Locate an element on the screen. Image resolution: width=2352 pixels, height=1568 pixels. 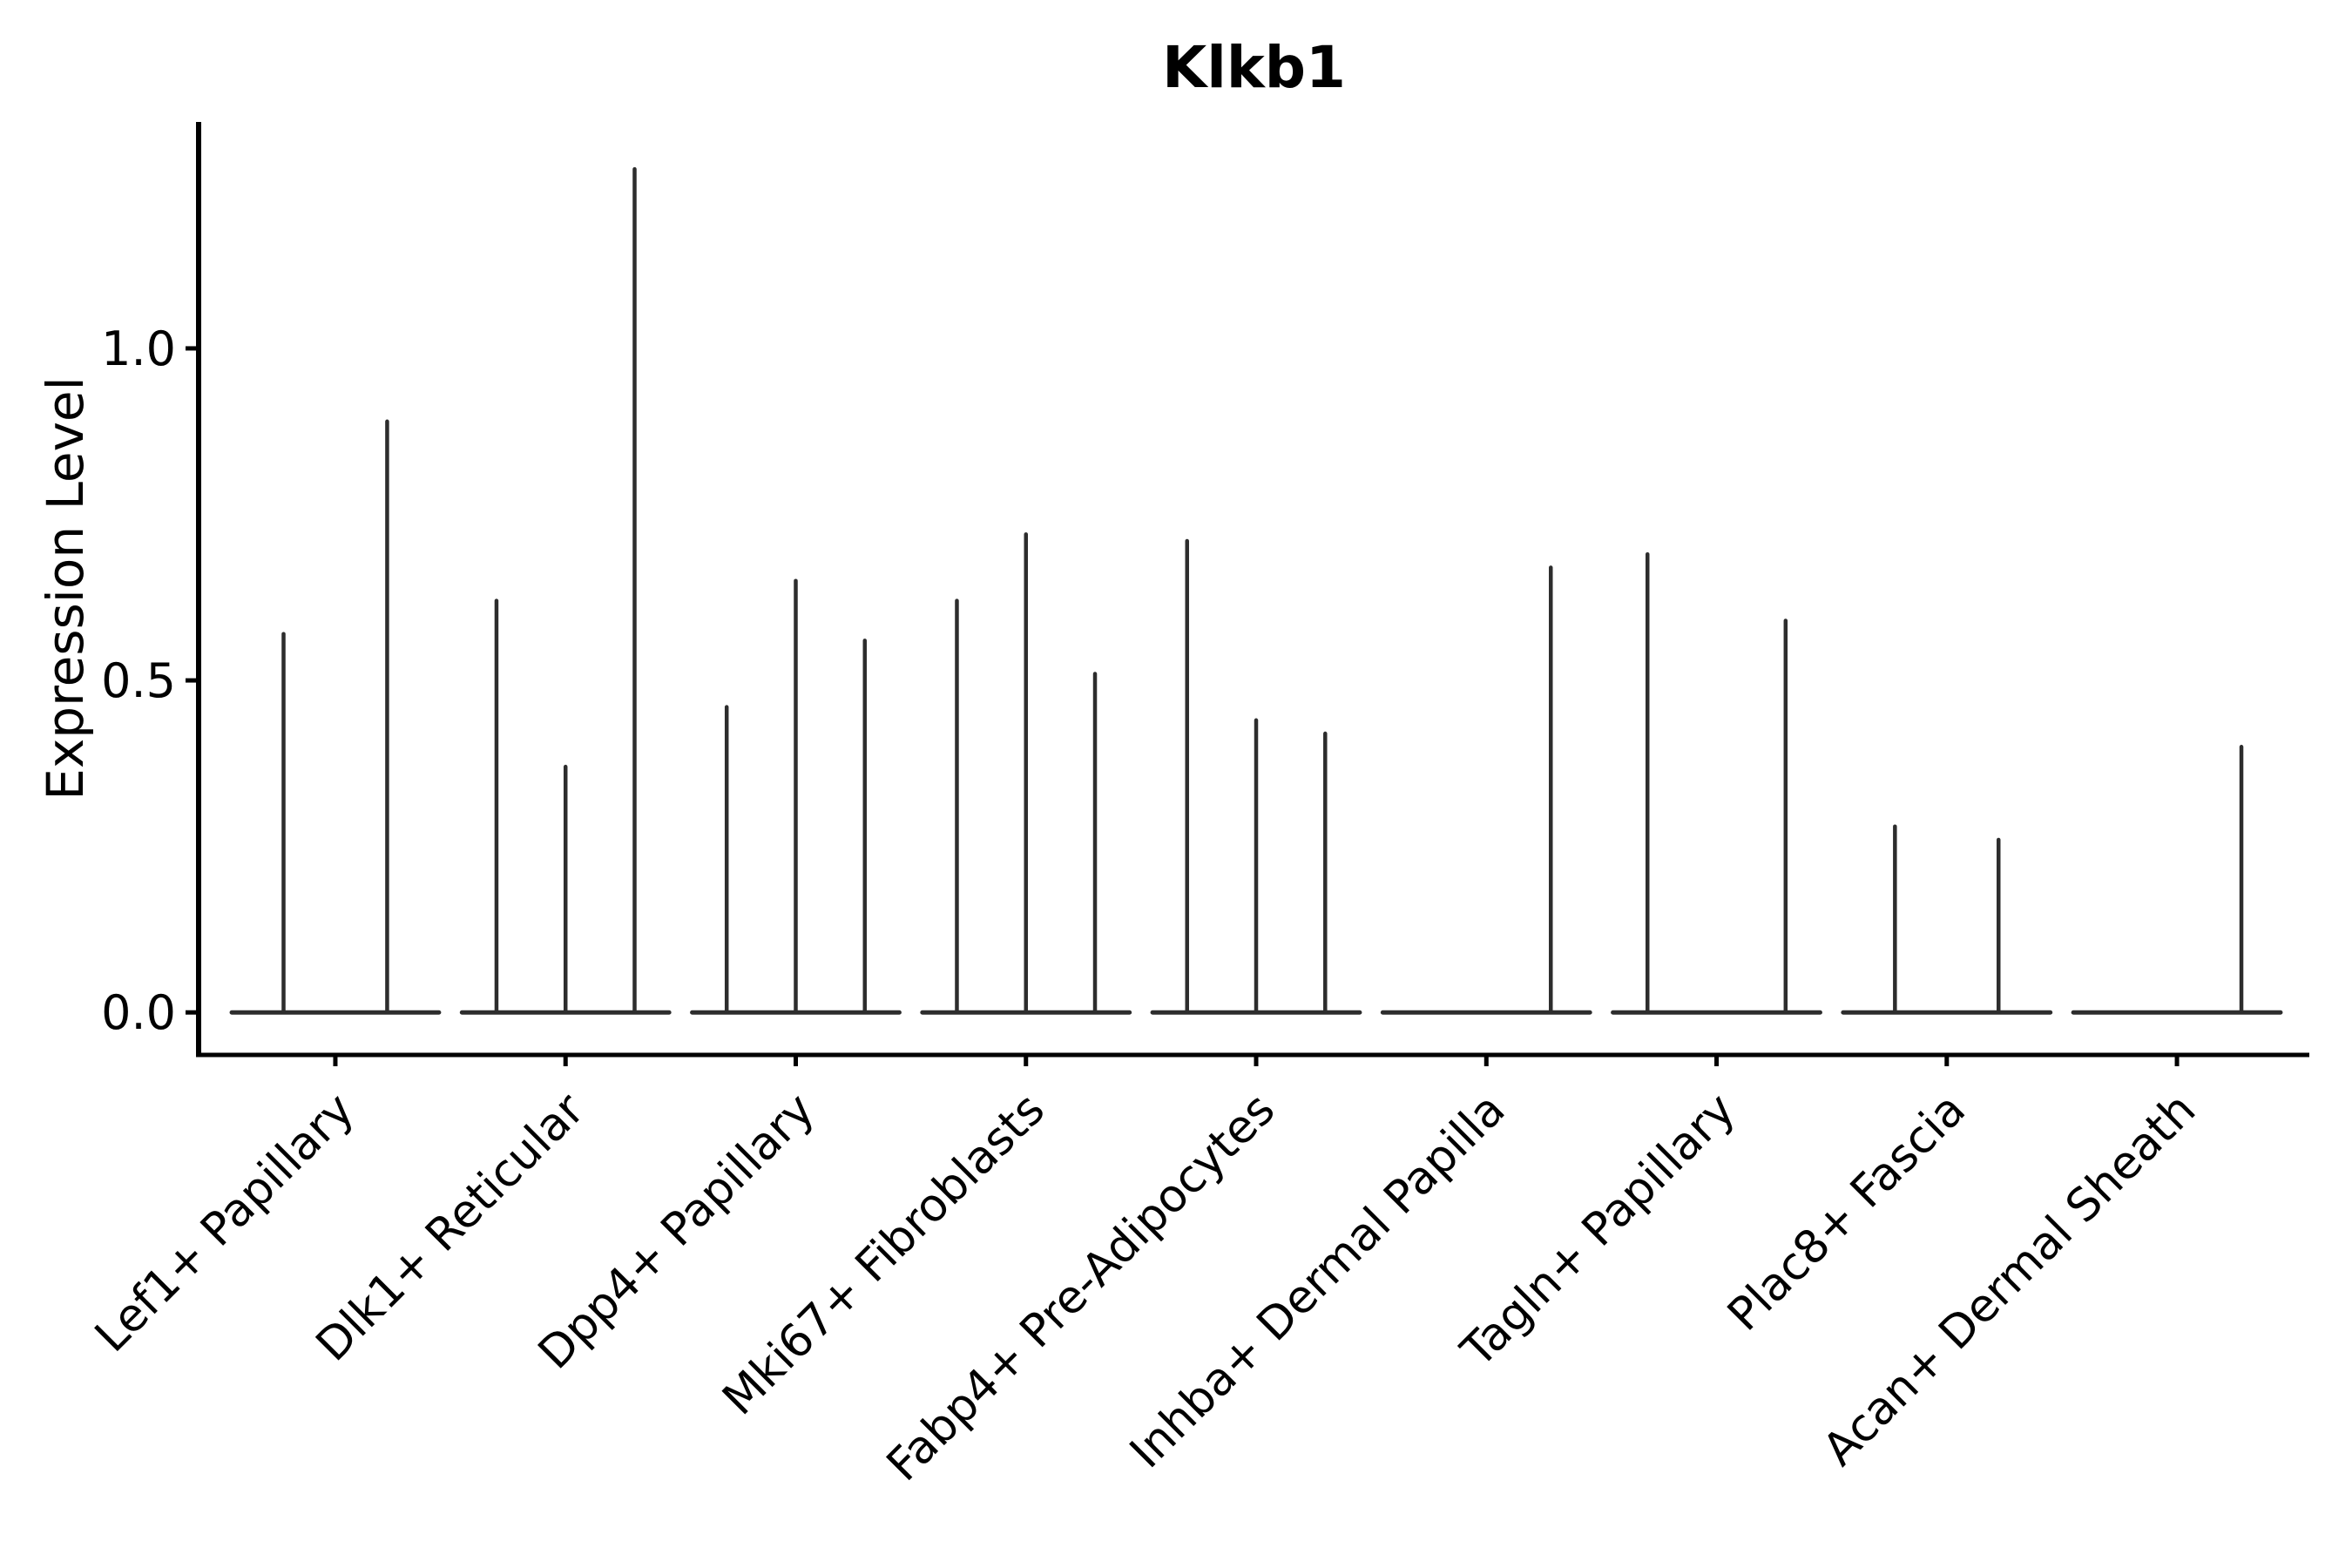
y-tick-label: 0.5 is located at coordinates (138, 680).